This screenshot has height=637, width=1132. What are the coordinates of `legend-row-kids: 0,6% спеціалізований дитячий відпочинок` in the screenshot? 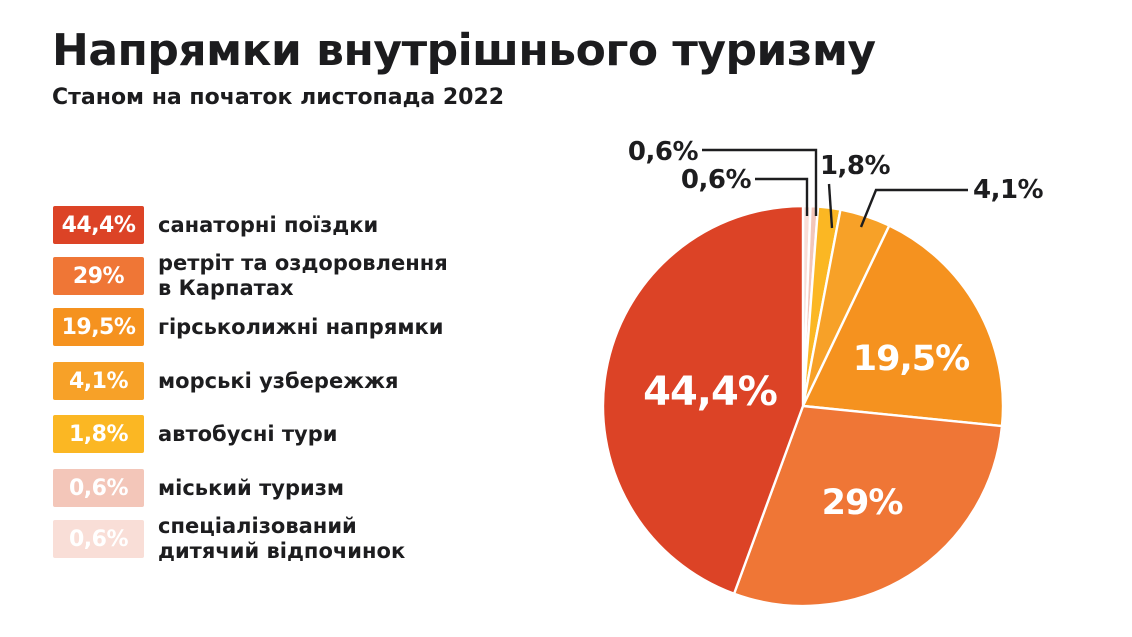 It's located at (229, 538).